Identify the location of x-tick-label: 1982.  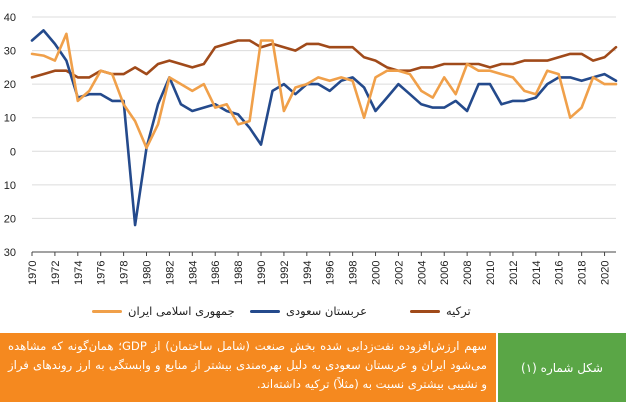
(170, 273).